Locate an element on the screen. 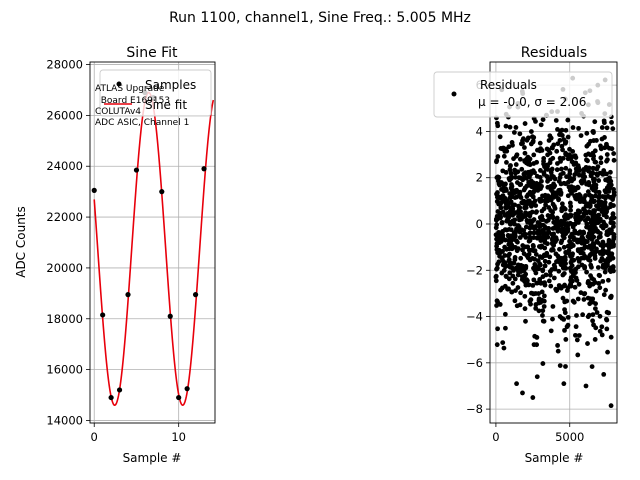  residual-outlier-point is located at coordinates (537, 377).